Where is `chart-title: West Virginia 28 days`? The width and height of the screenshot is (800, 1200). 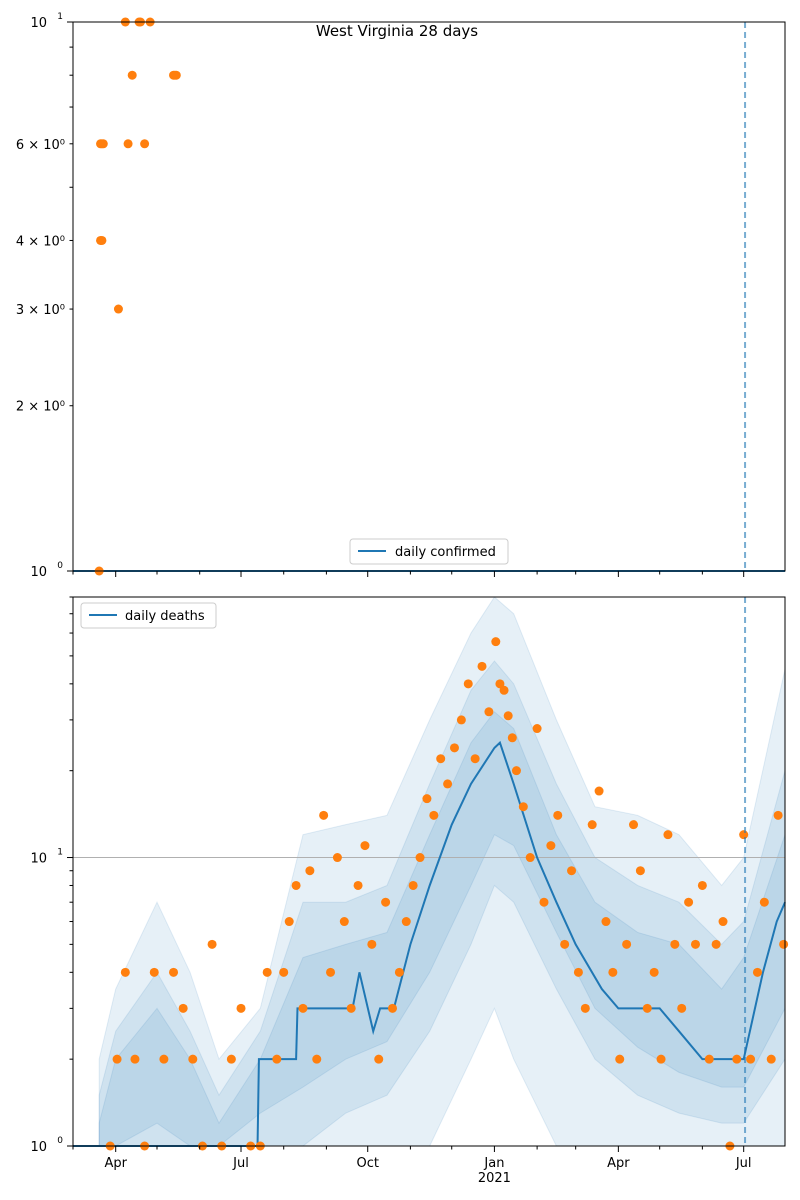
chart-title: West Virginia 28 days is located at coordinates (397, 31).